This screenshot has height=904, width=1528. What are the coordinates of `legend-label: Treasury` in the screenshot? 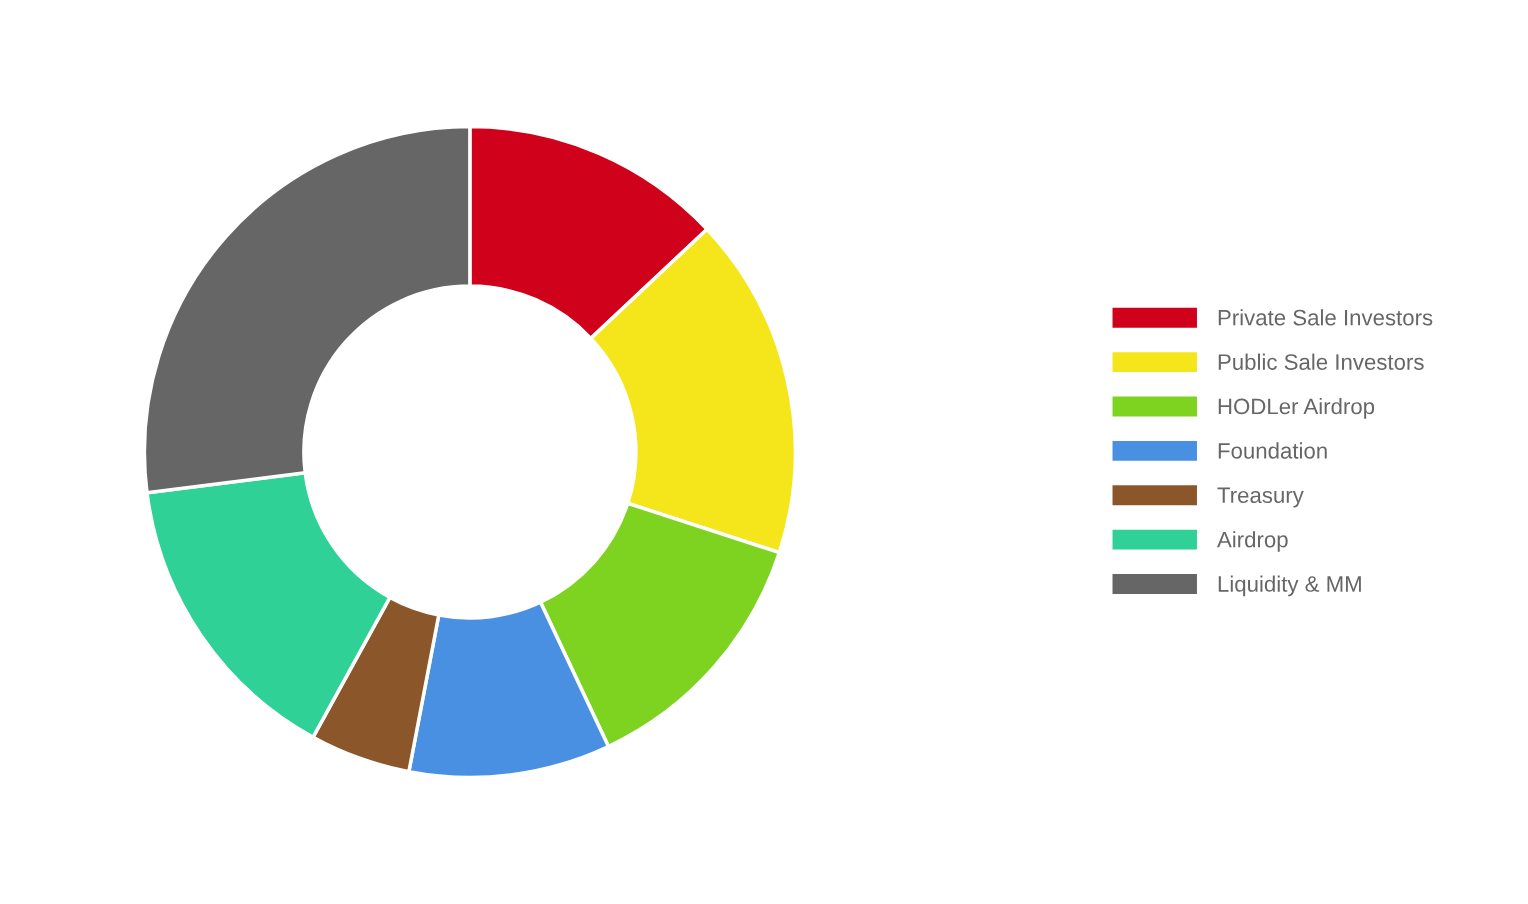 It's located at (1260, 497).